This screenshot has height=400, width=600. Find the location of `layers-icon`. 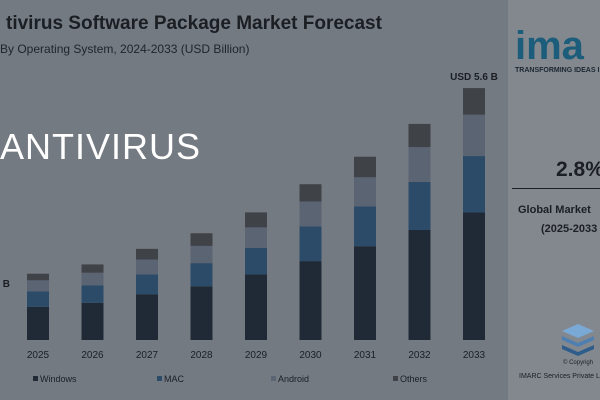

layers-icon is located at coordinates (578, 340).